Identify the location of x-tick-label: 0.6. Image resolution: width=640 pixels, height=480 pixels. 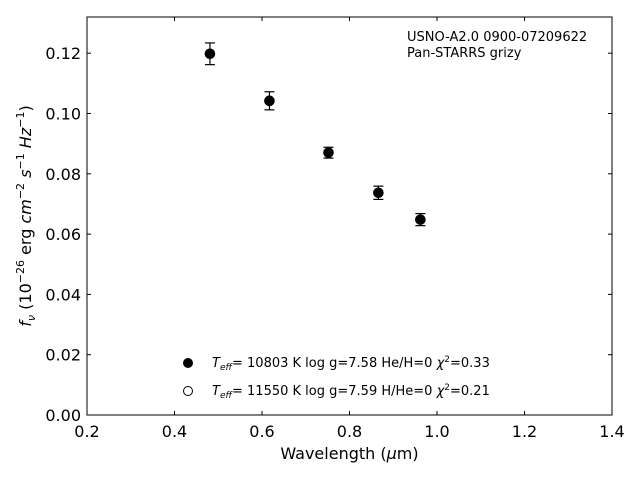
(261, 431).